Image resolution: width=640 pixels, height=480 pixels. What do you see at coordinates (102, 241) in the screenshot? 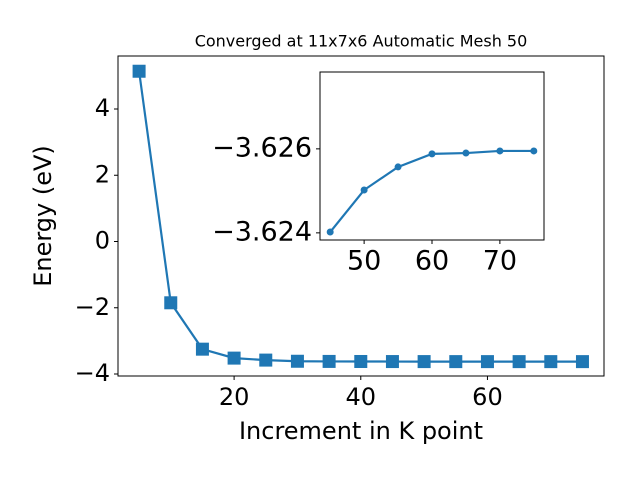
I see `y-tick-label: 0` at bounding box center [102, 241].